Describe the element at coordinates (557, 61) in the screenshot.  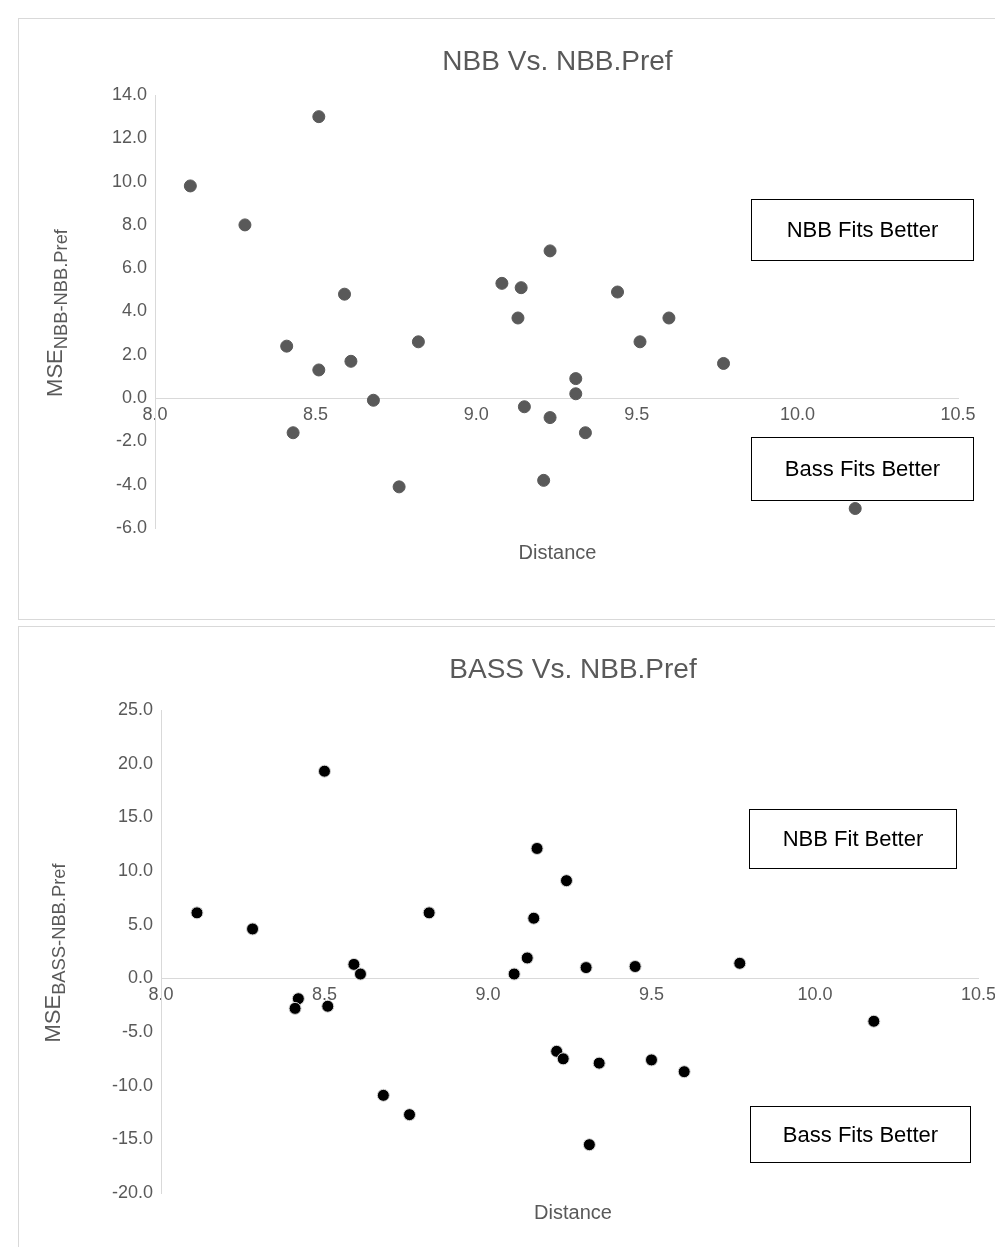
I see `chart-title: NBB Vs. NBB.Pref` at that location.